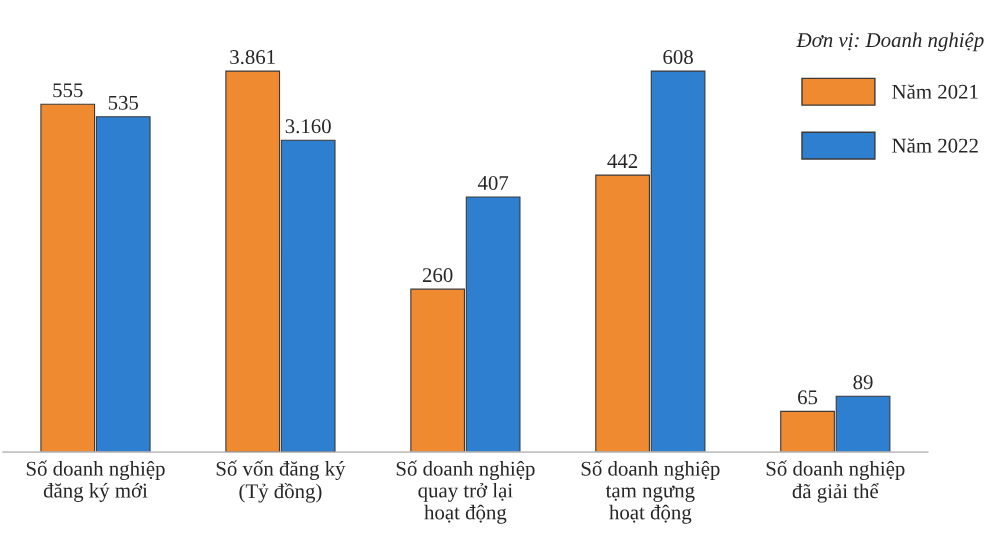  What do you see at coordinates (622, 161) in the screenshot?
I see `data-label: 442` at bounding box center [622, 161].